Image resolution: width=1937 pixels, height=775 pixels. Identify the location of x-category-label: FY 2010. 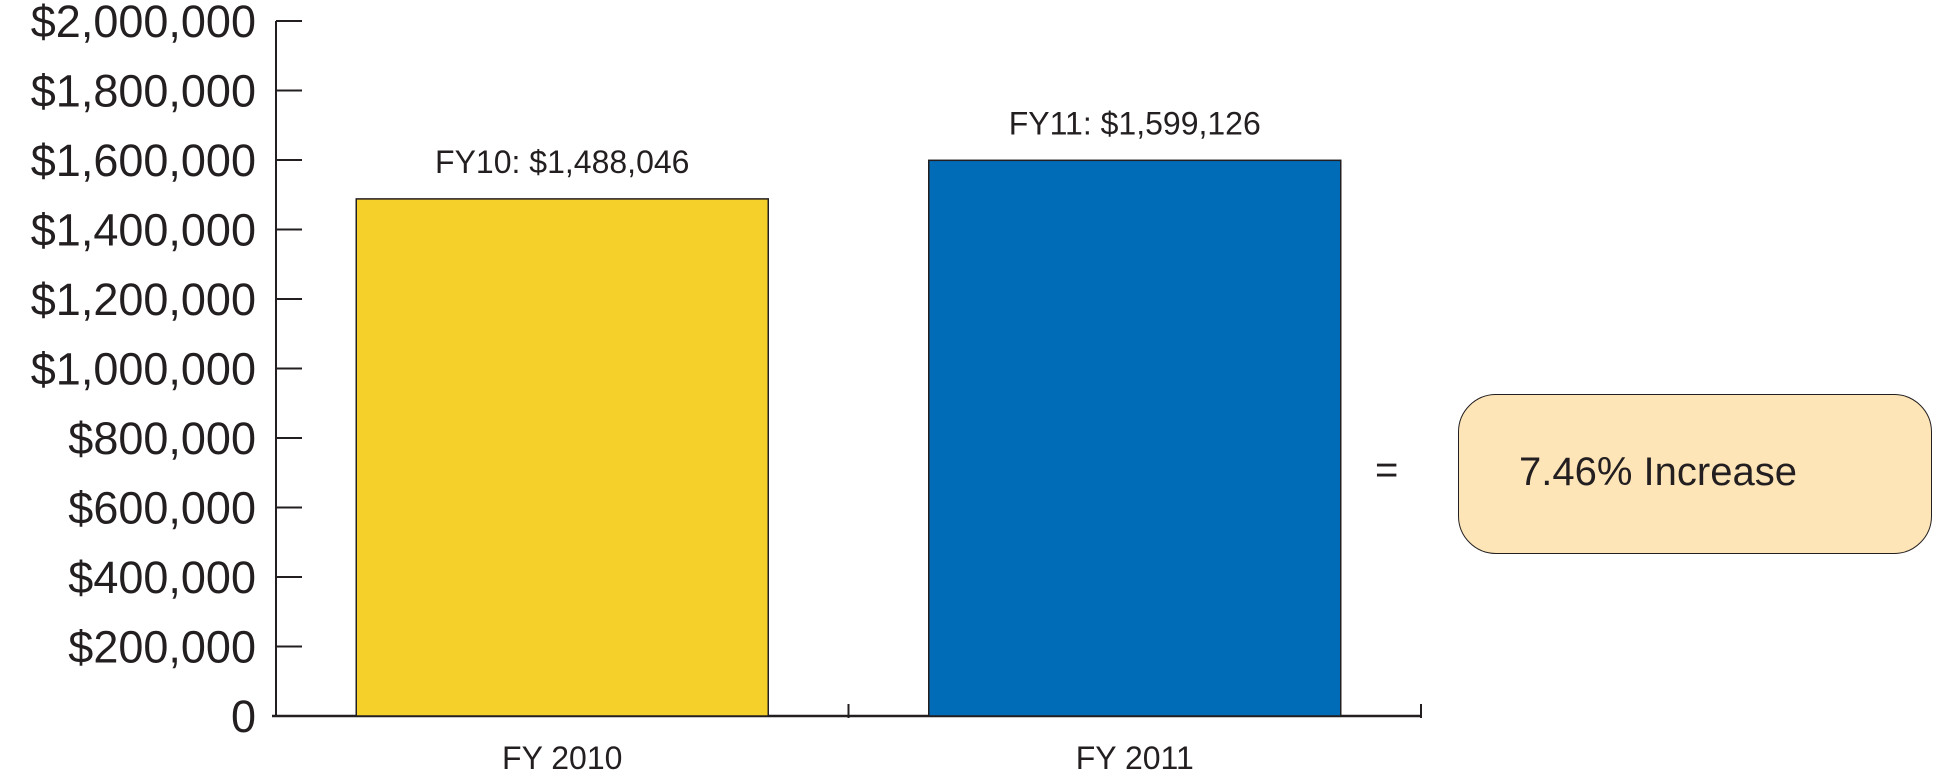
(562, 757).